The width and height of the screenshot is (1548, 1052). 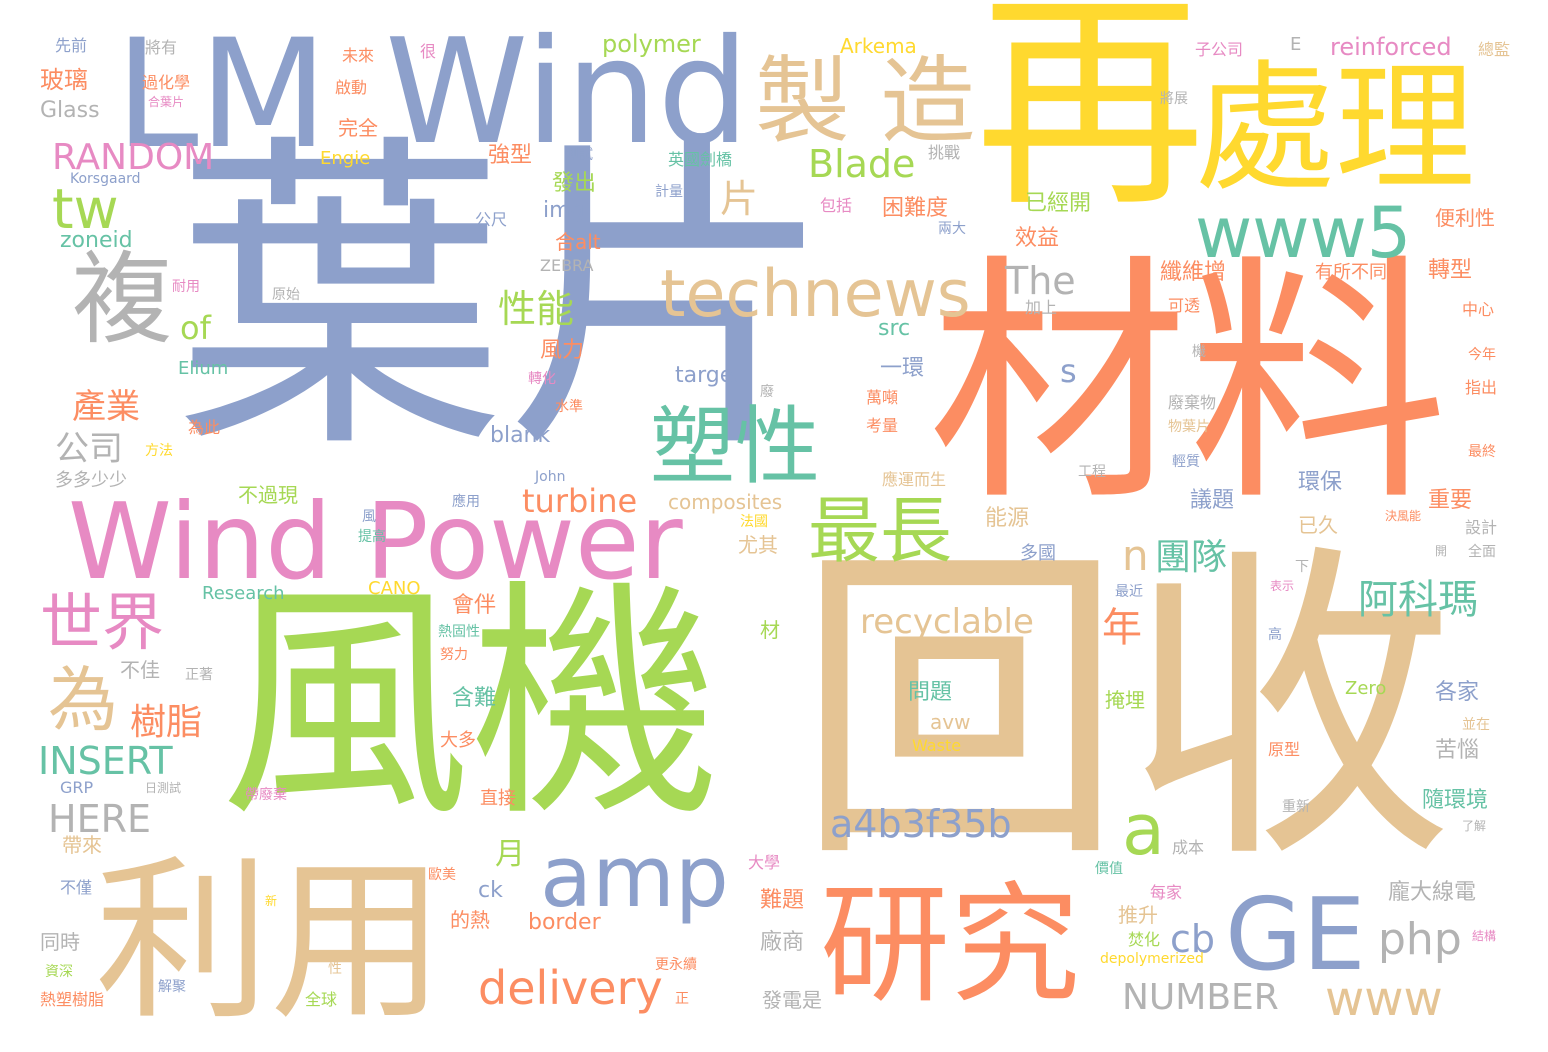 I want to click on word: 兩大, so click(x=952, y=229).